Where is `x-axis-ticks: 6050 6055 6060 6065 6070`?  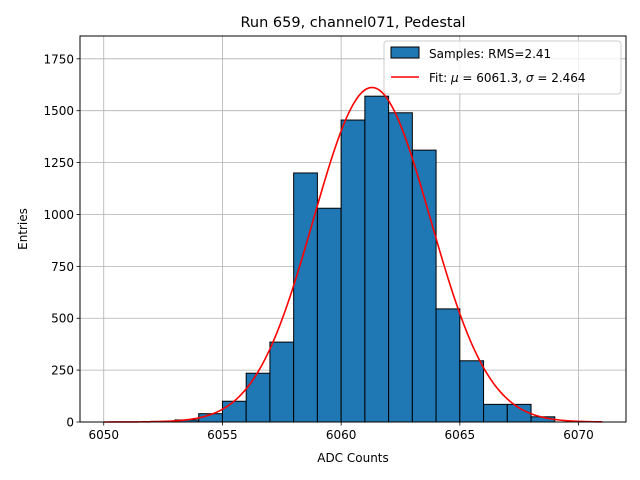 x-axis-ticks: 6050 6055 6060 6065 6070 is located at coordinates (341, 432).